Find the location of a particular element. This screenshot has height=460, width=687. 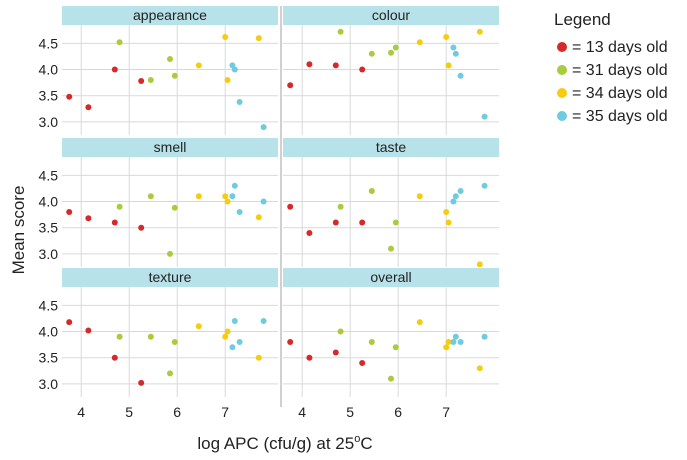

x-axis-label-main: log APC (cfu/g) at 25 is located at coordinates (275, 443).